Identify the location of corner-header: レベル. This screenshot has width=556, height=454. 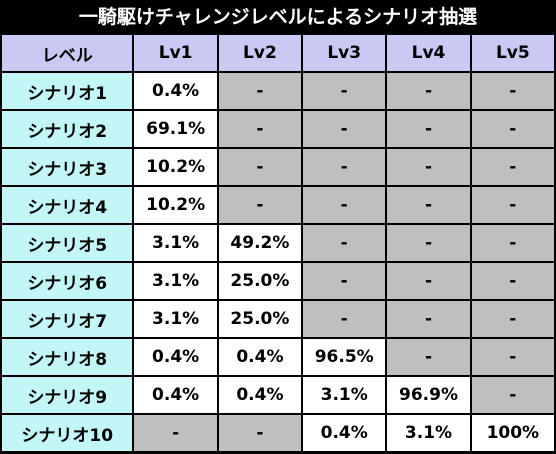
(67, 53).